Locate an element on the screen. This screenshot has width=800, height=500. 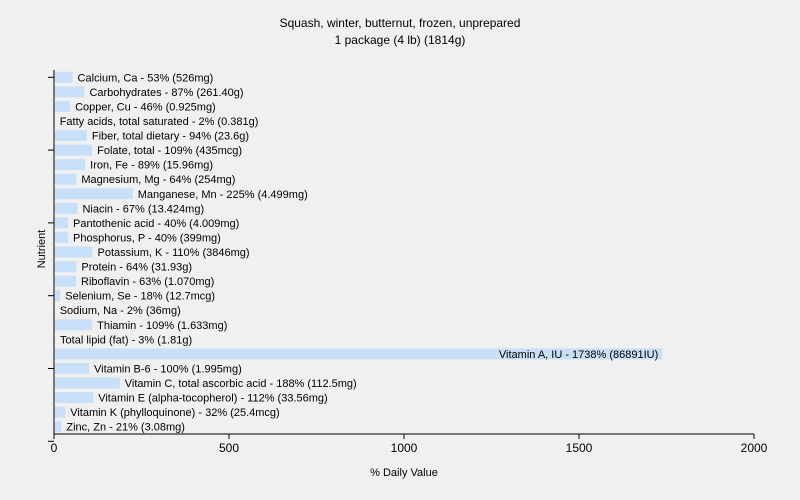
bar-label: Fiber, total dietary - 94% (23.6g) is located at coordinates (170, 137).